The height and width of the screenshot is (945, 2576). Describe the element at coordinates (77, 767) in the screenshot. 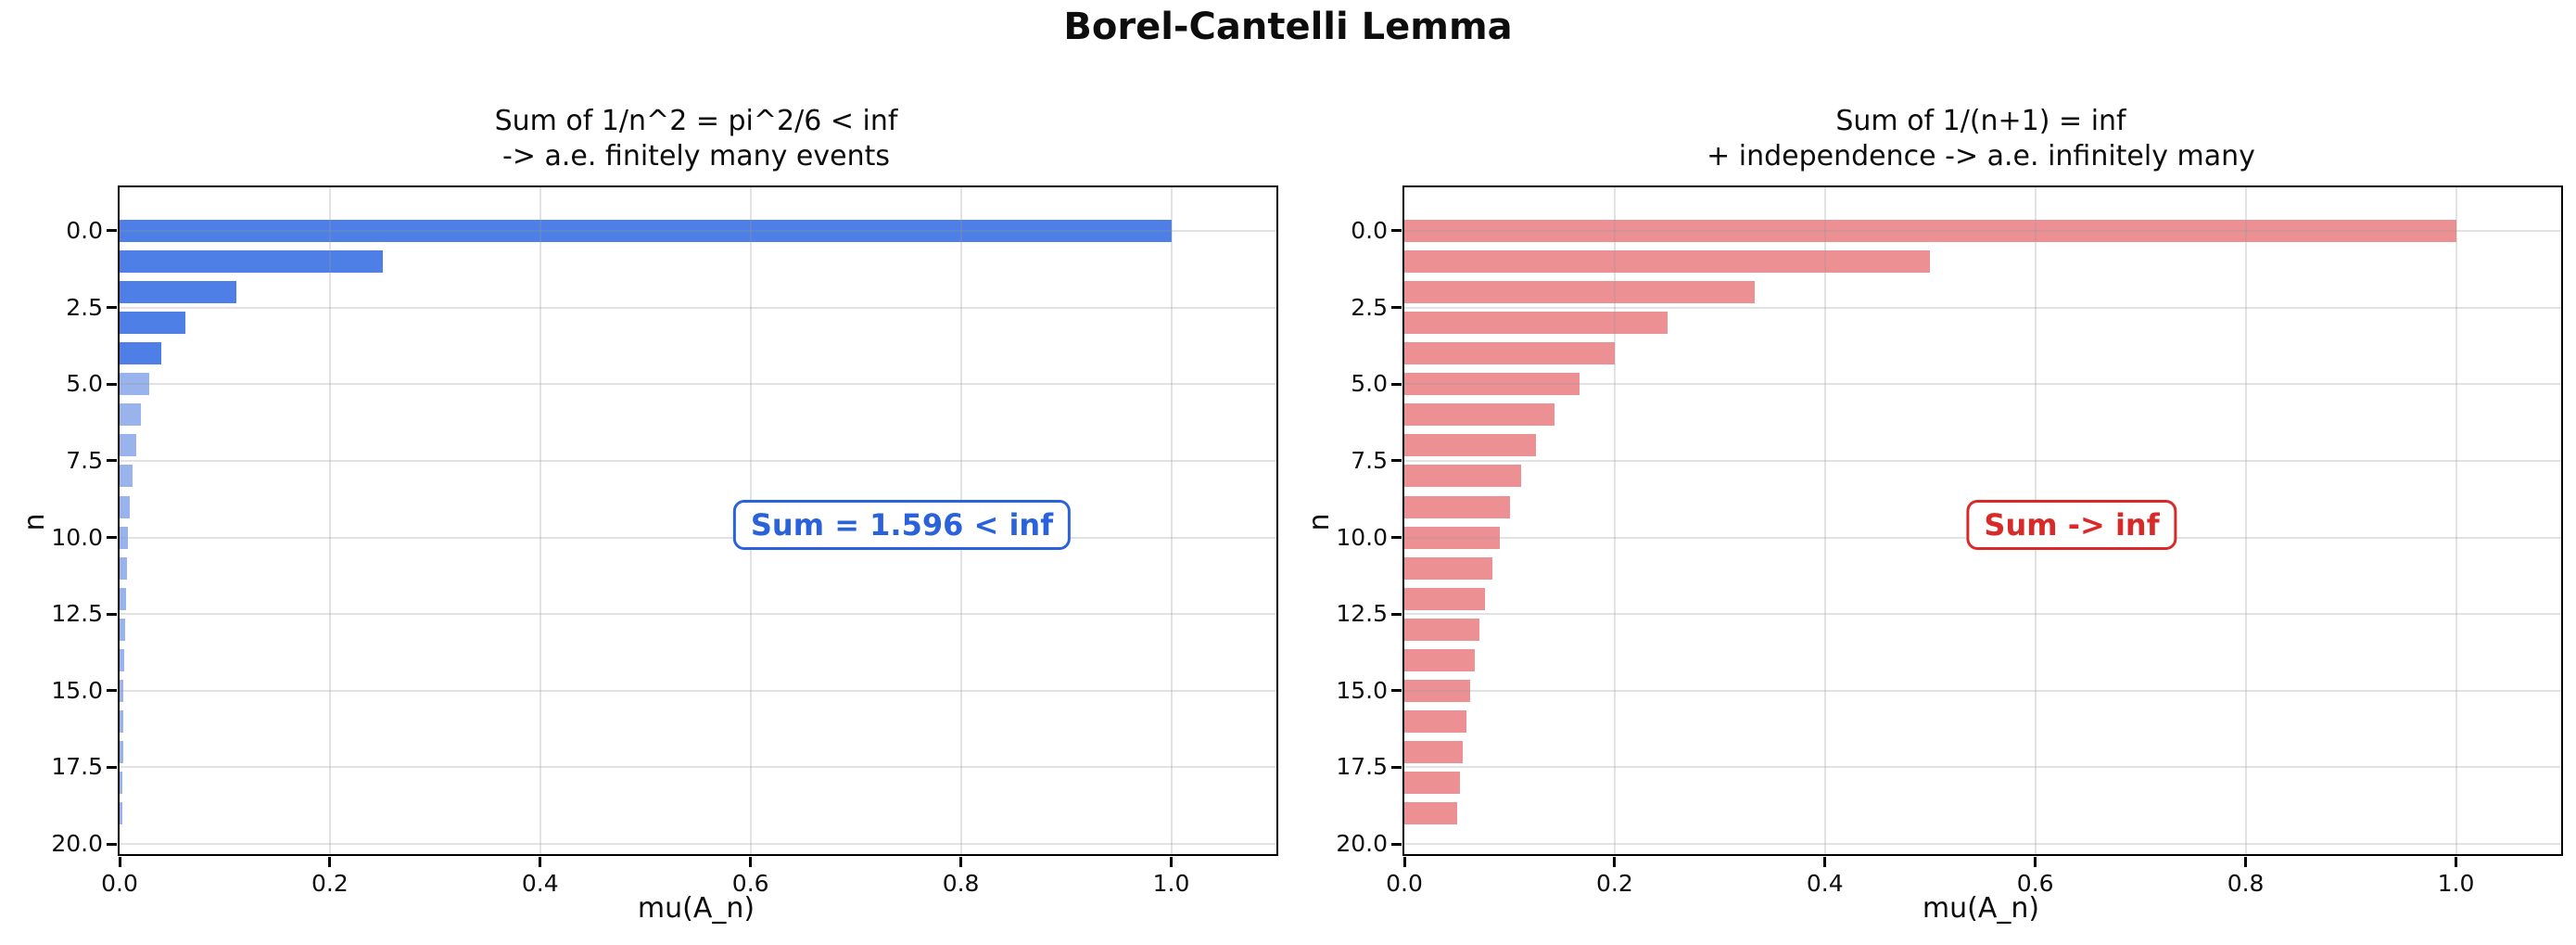

I see `y-tick-label: 17.5` at that location.